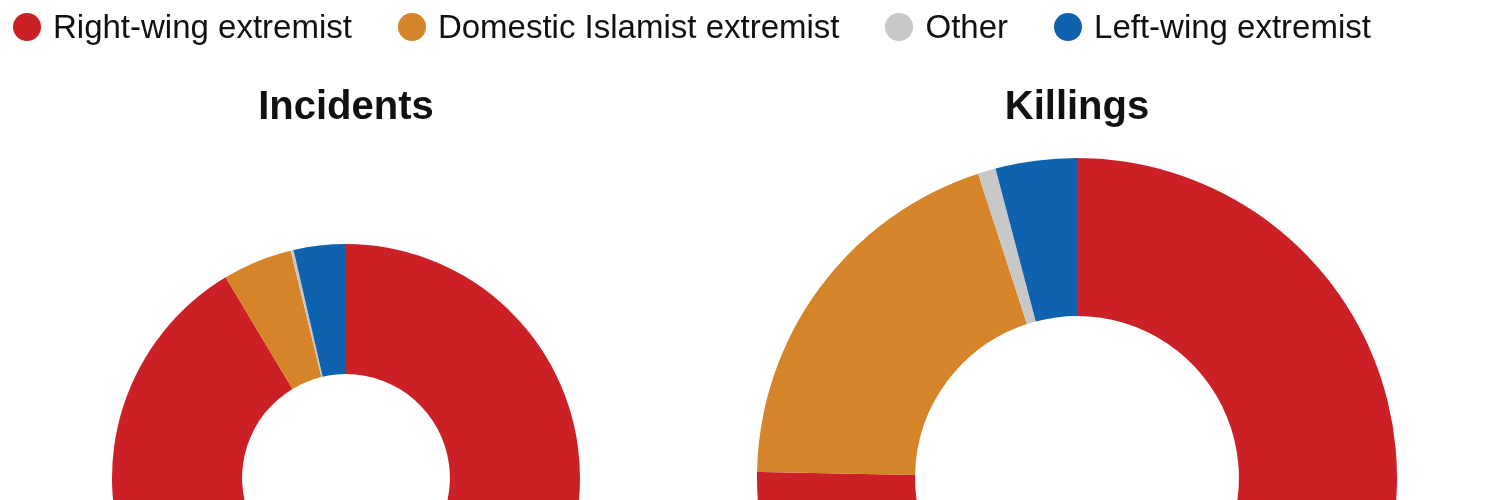  Describe the element at coordinates (967, 26) in the screenshot. I see `legend-label: Other` at that location.